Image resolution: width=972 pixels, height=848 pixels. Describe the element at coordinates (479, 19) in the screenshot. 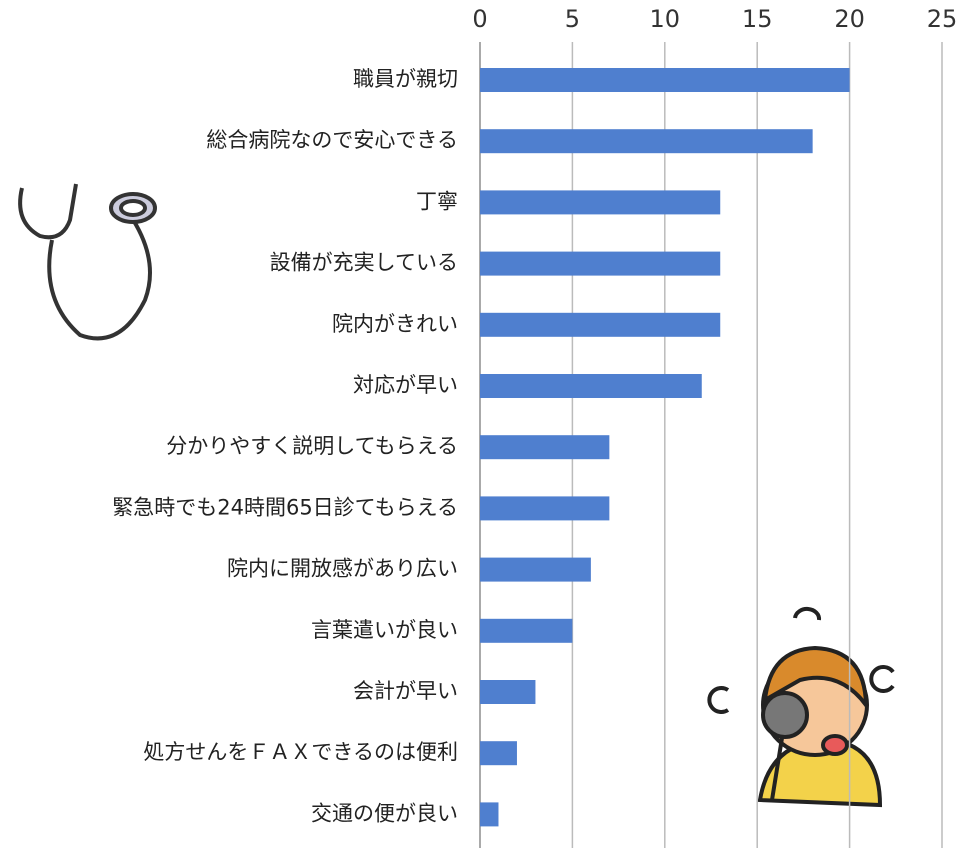

I see `x-tick-label: 0` at that location.